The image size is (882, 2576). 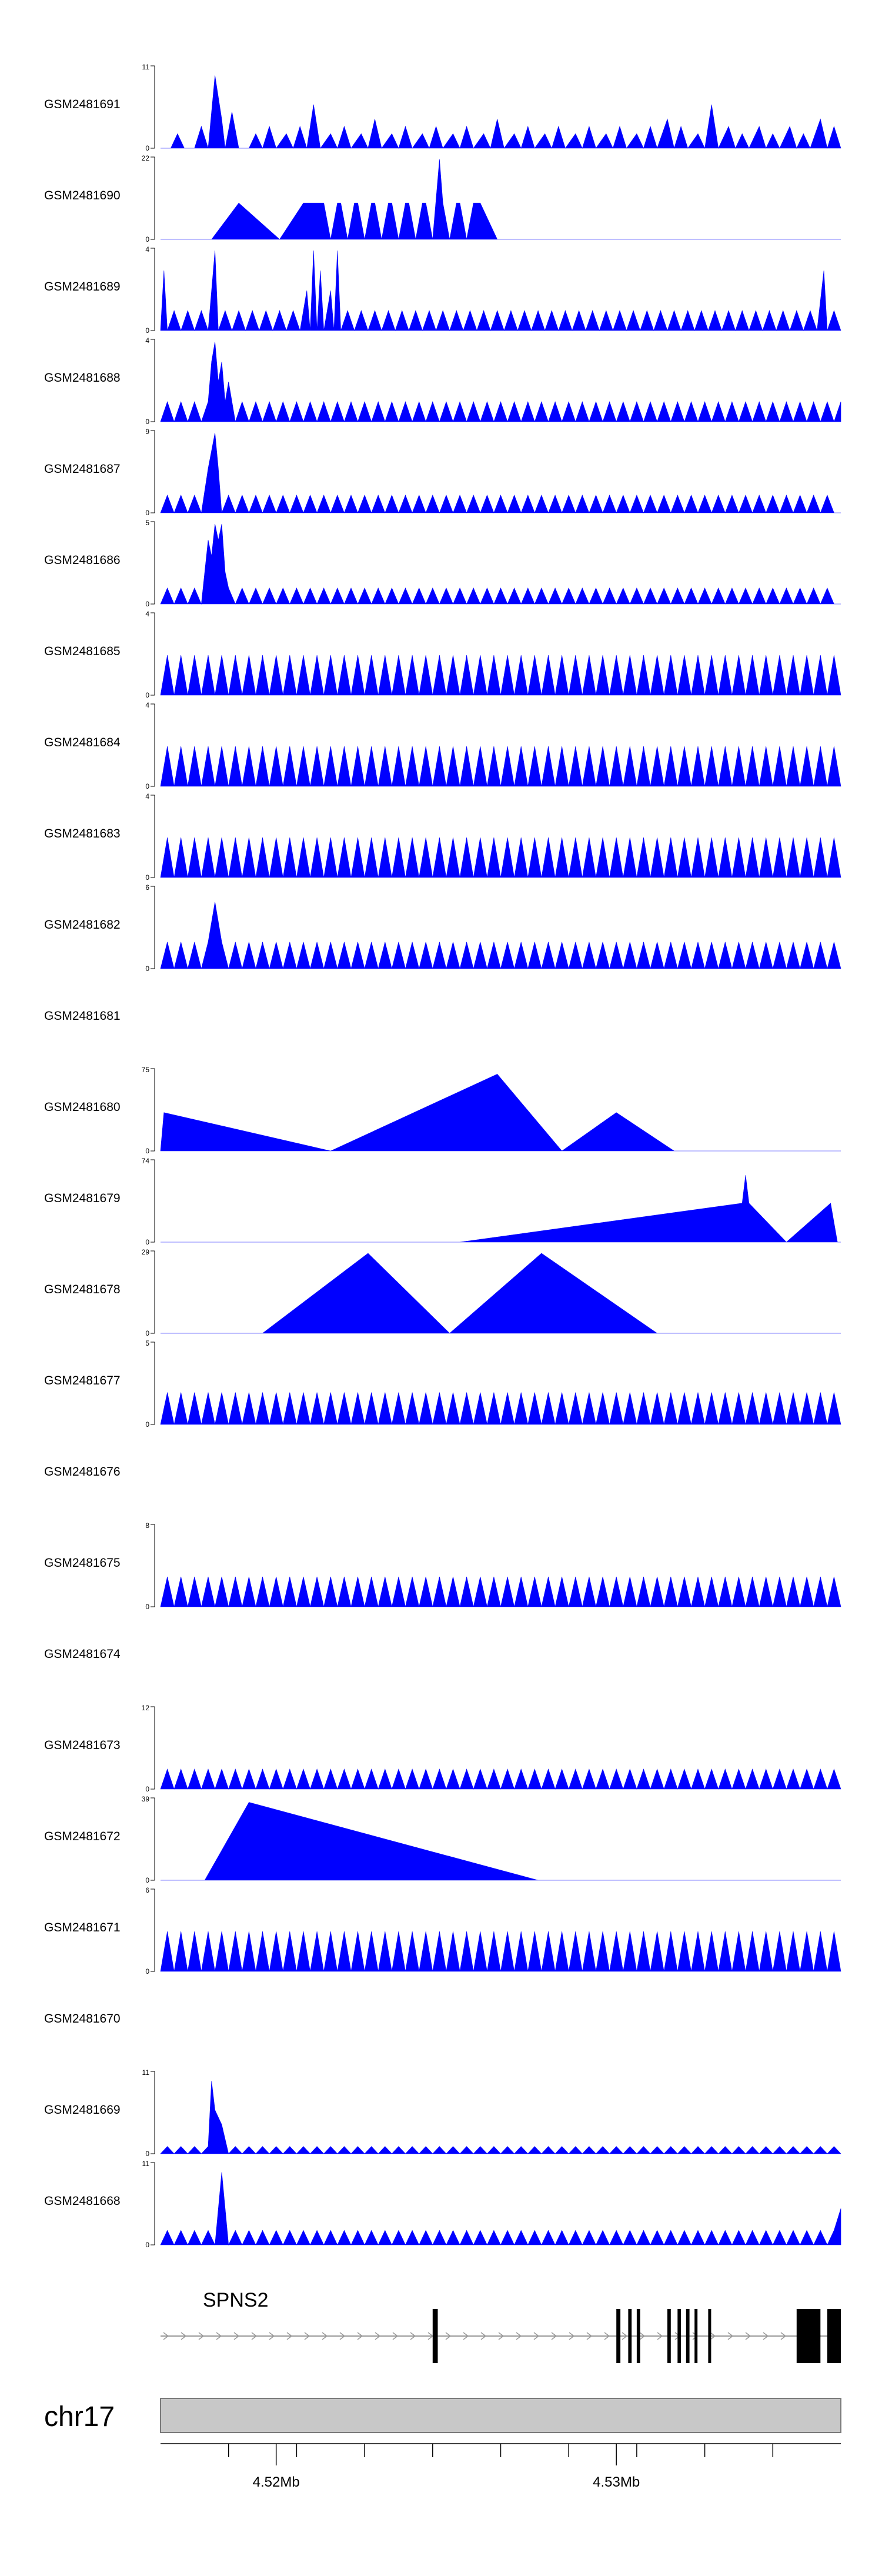 I want to click on y-tick-label-max-GSM2481679: 74, so click(x=146, y=1161).